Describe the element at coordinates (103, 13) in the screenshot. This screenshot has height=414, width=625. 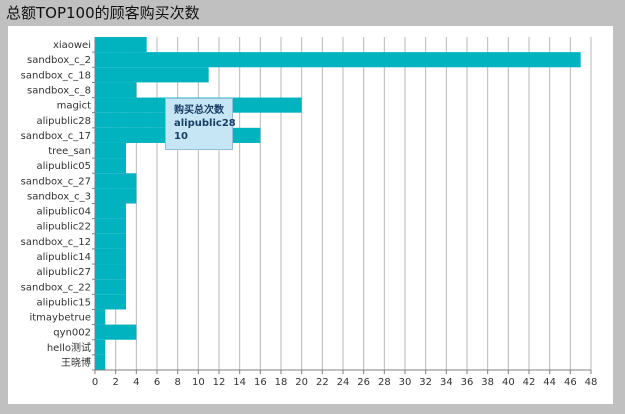
I see `chart-title: 总额TOP100的顾客购买次数` at that location.